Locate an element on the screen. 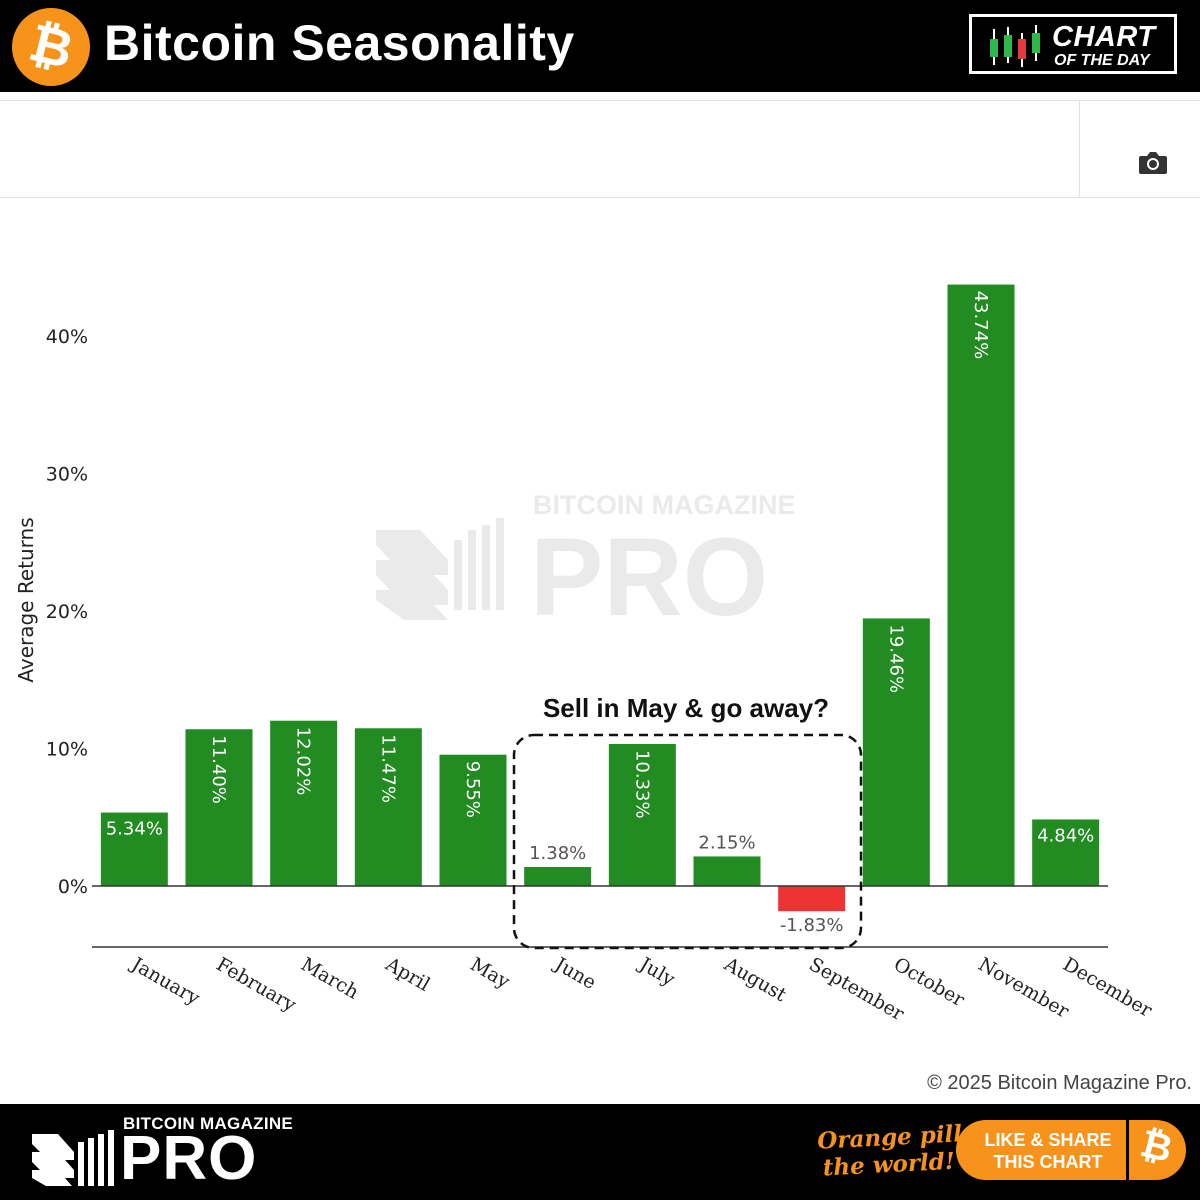 This screenshot has height=1200, width=1200. y-tick-label: 0% is located at coordinates (73, 887).